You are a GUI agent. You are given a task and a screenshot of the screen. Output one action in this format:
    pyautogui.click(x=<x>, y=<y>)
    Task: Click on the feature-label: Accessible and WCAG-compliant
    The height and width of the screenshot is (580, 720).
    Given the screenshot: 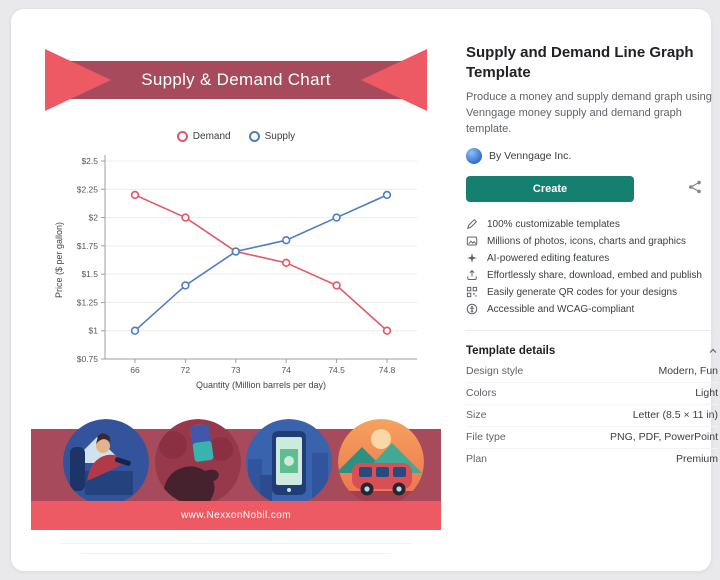 What is the action you would take?
    pyautogui.click(x=561, y=309)
    